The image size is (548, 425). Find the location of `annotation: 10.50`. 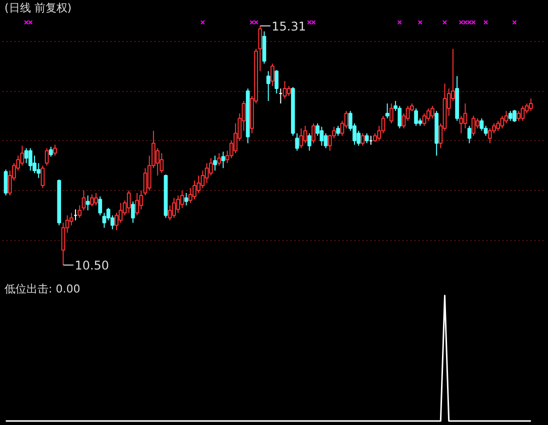

annotation: 10.50 is located at coordinates (92, 265).